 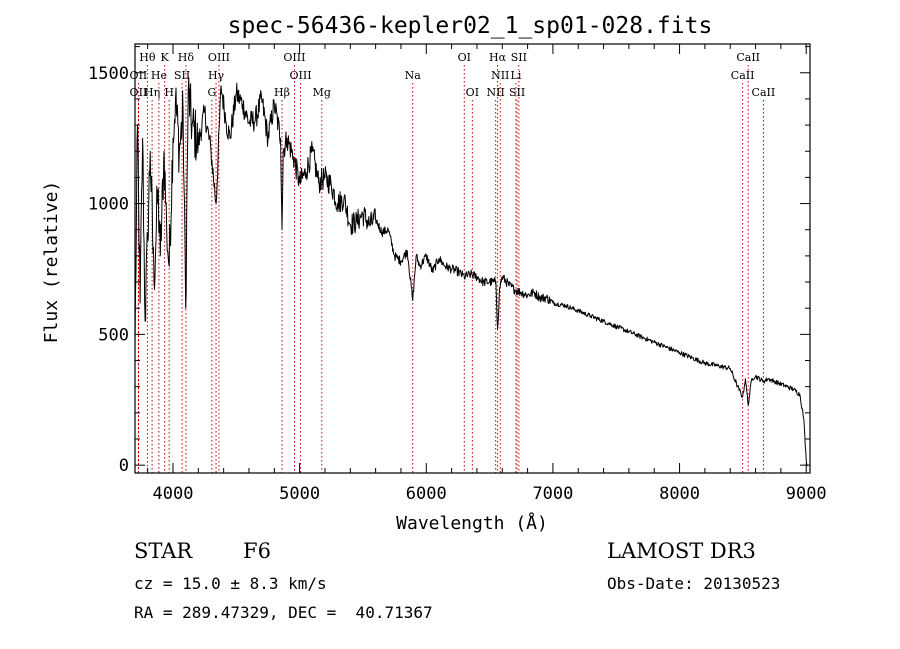 What do you see at coordinates (230, 583) in the screenshot?
I see `redshift-value: cz = 15.0 ± 8.3 km/s` at bounding box center [230, 583].